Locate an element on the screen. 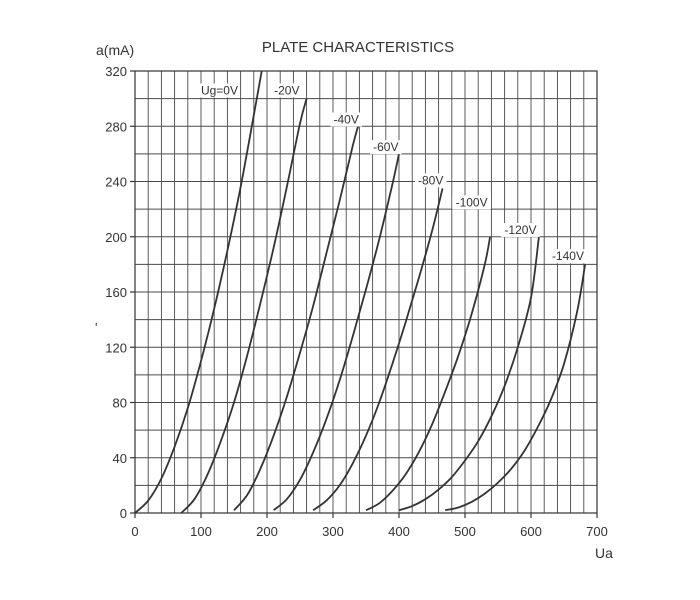  curve-label-text: -20V is located at coordinates (286, 90).